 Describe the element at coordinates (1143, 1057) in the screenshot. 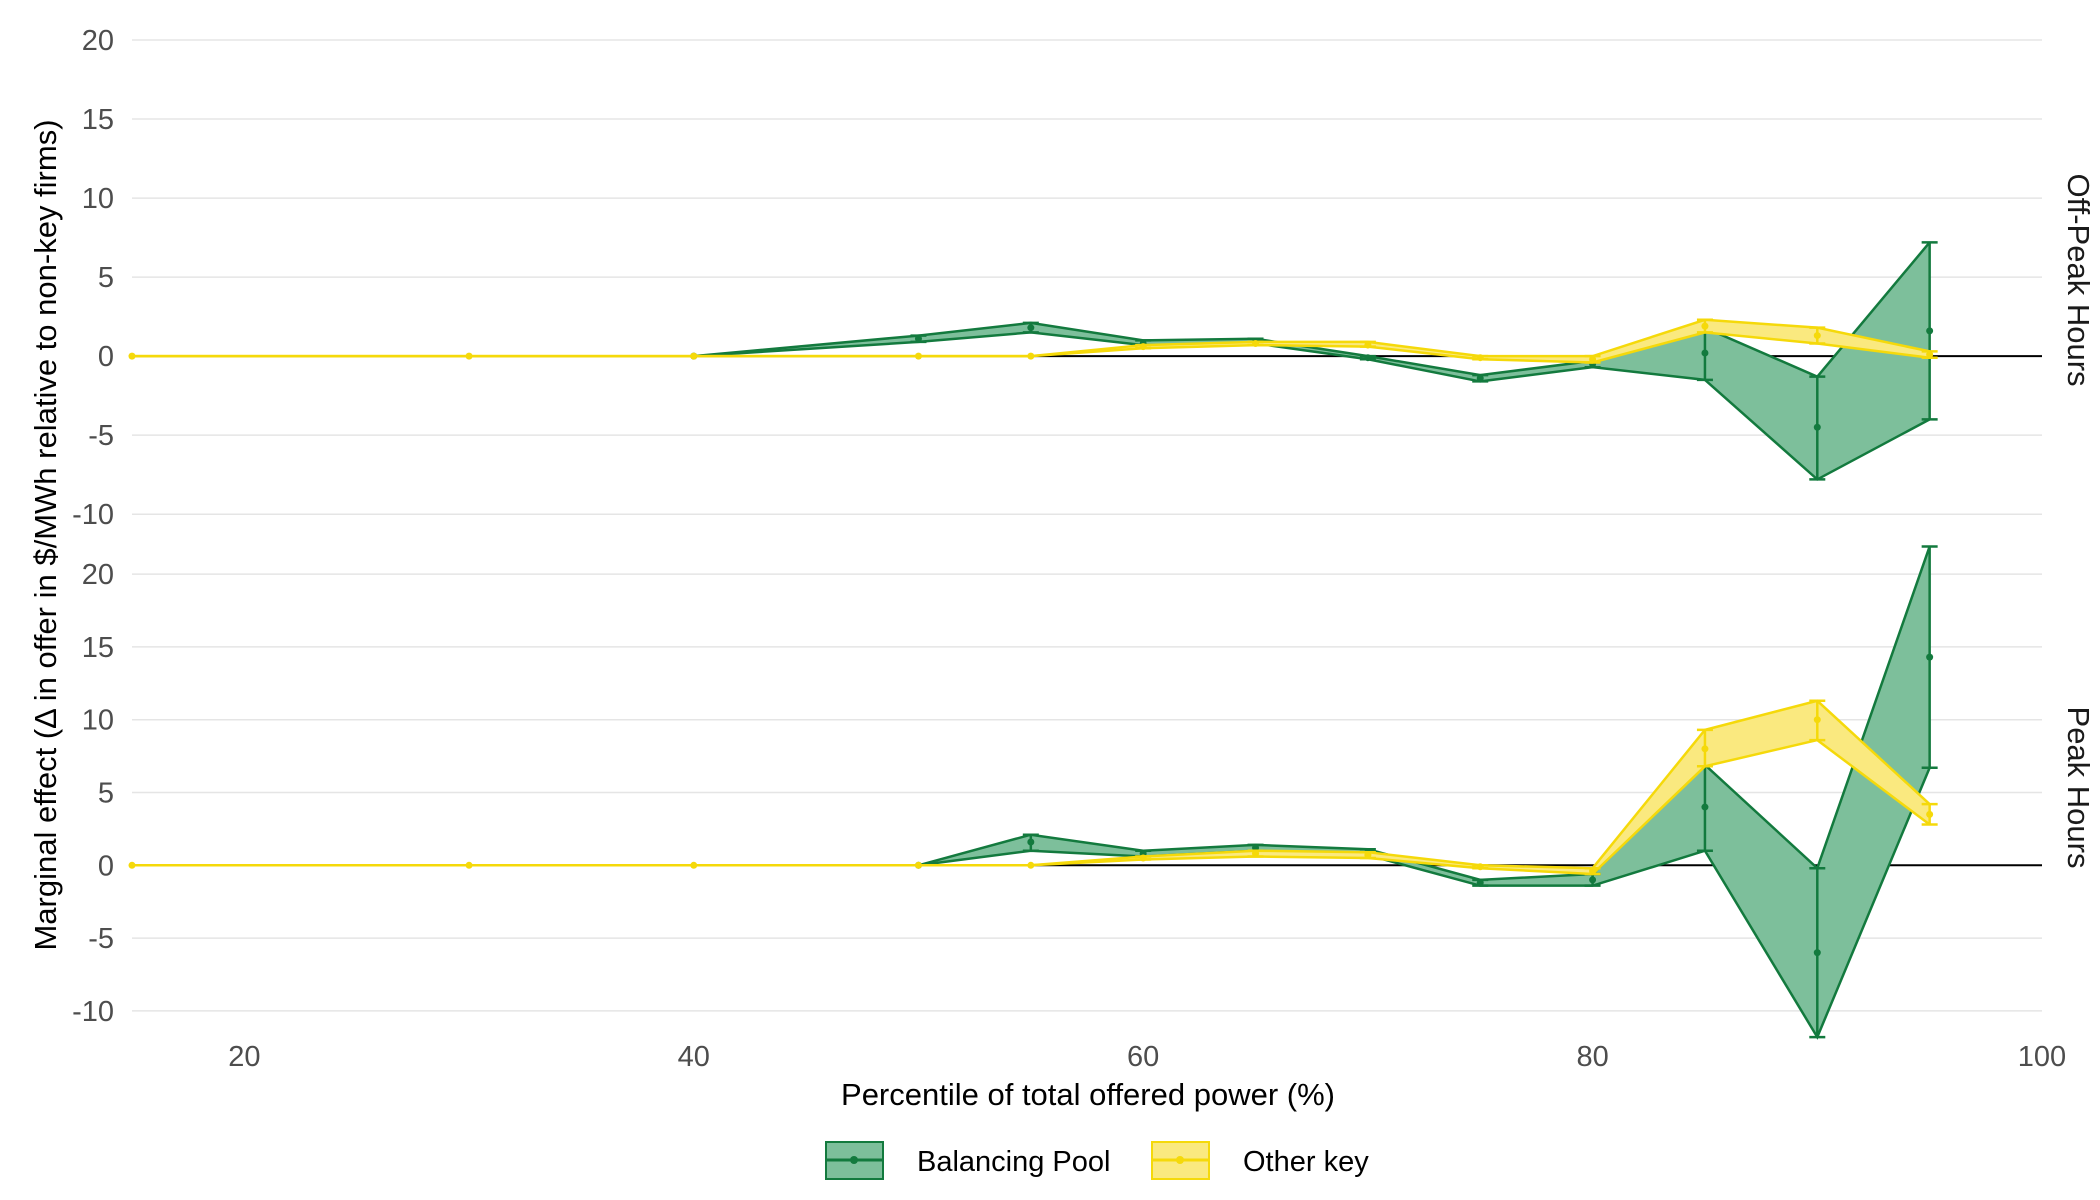

I see `x-tick-label: 60` at that location.